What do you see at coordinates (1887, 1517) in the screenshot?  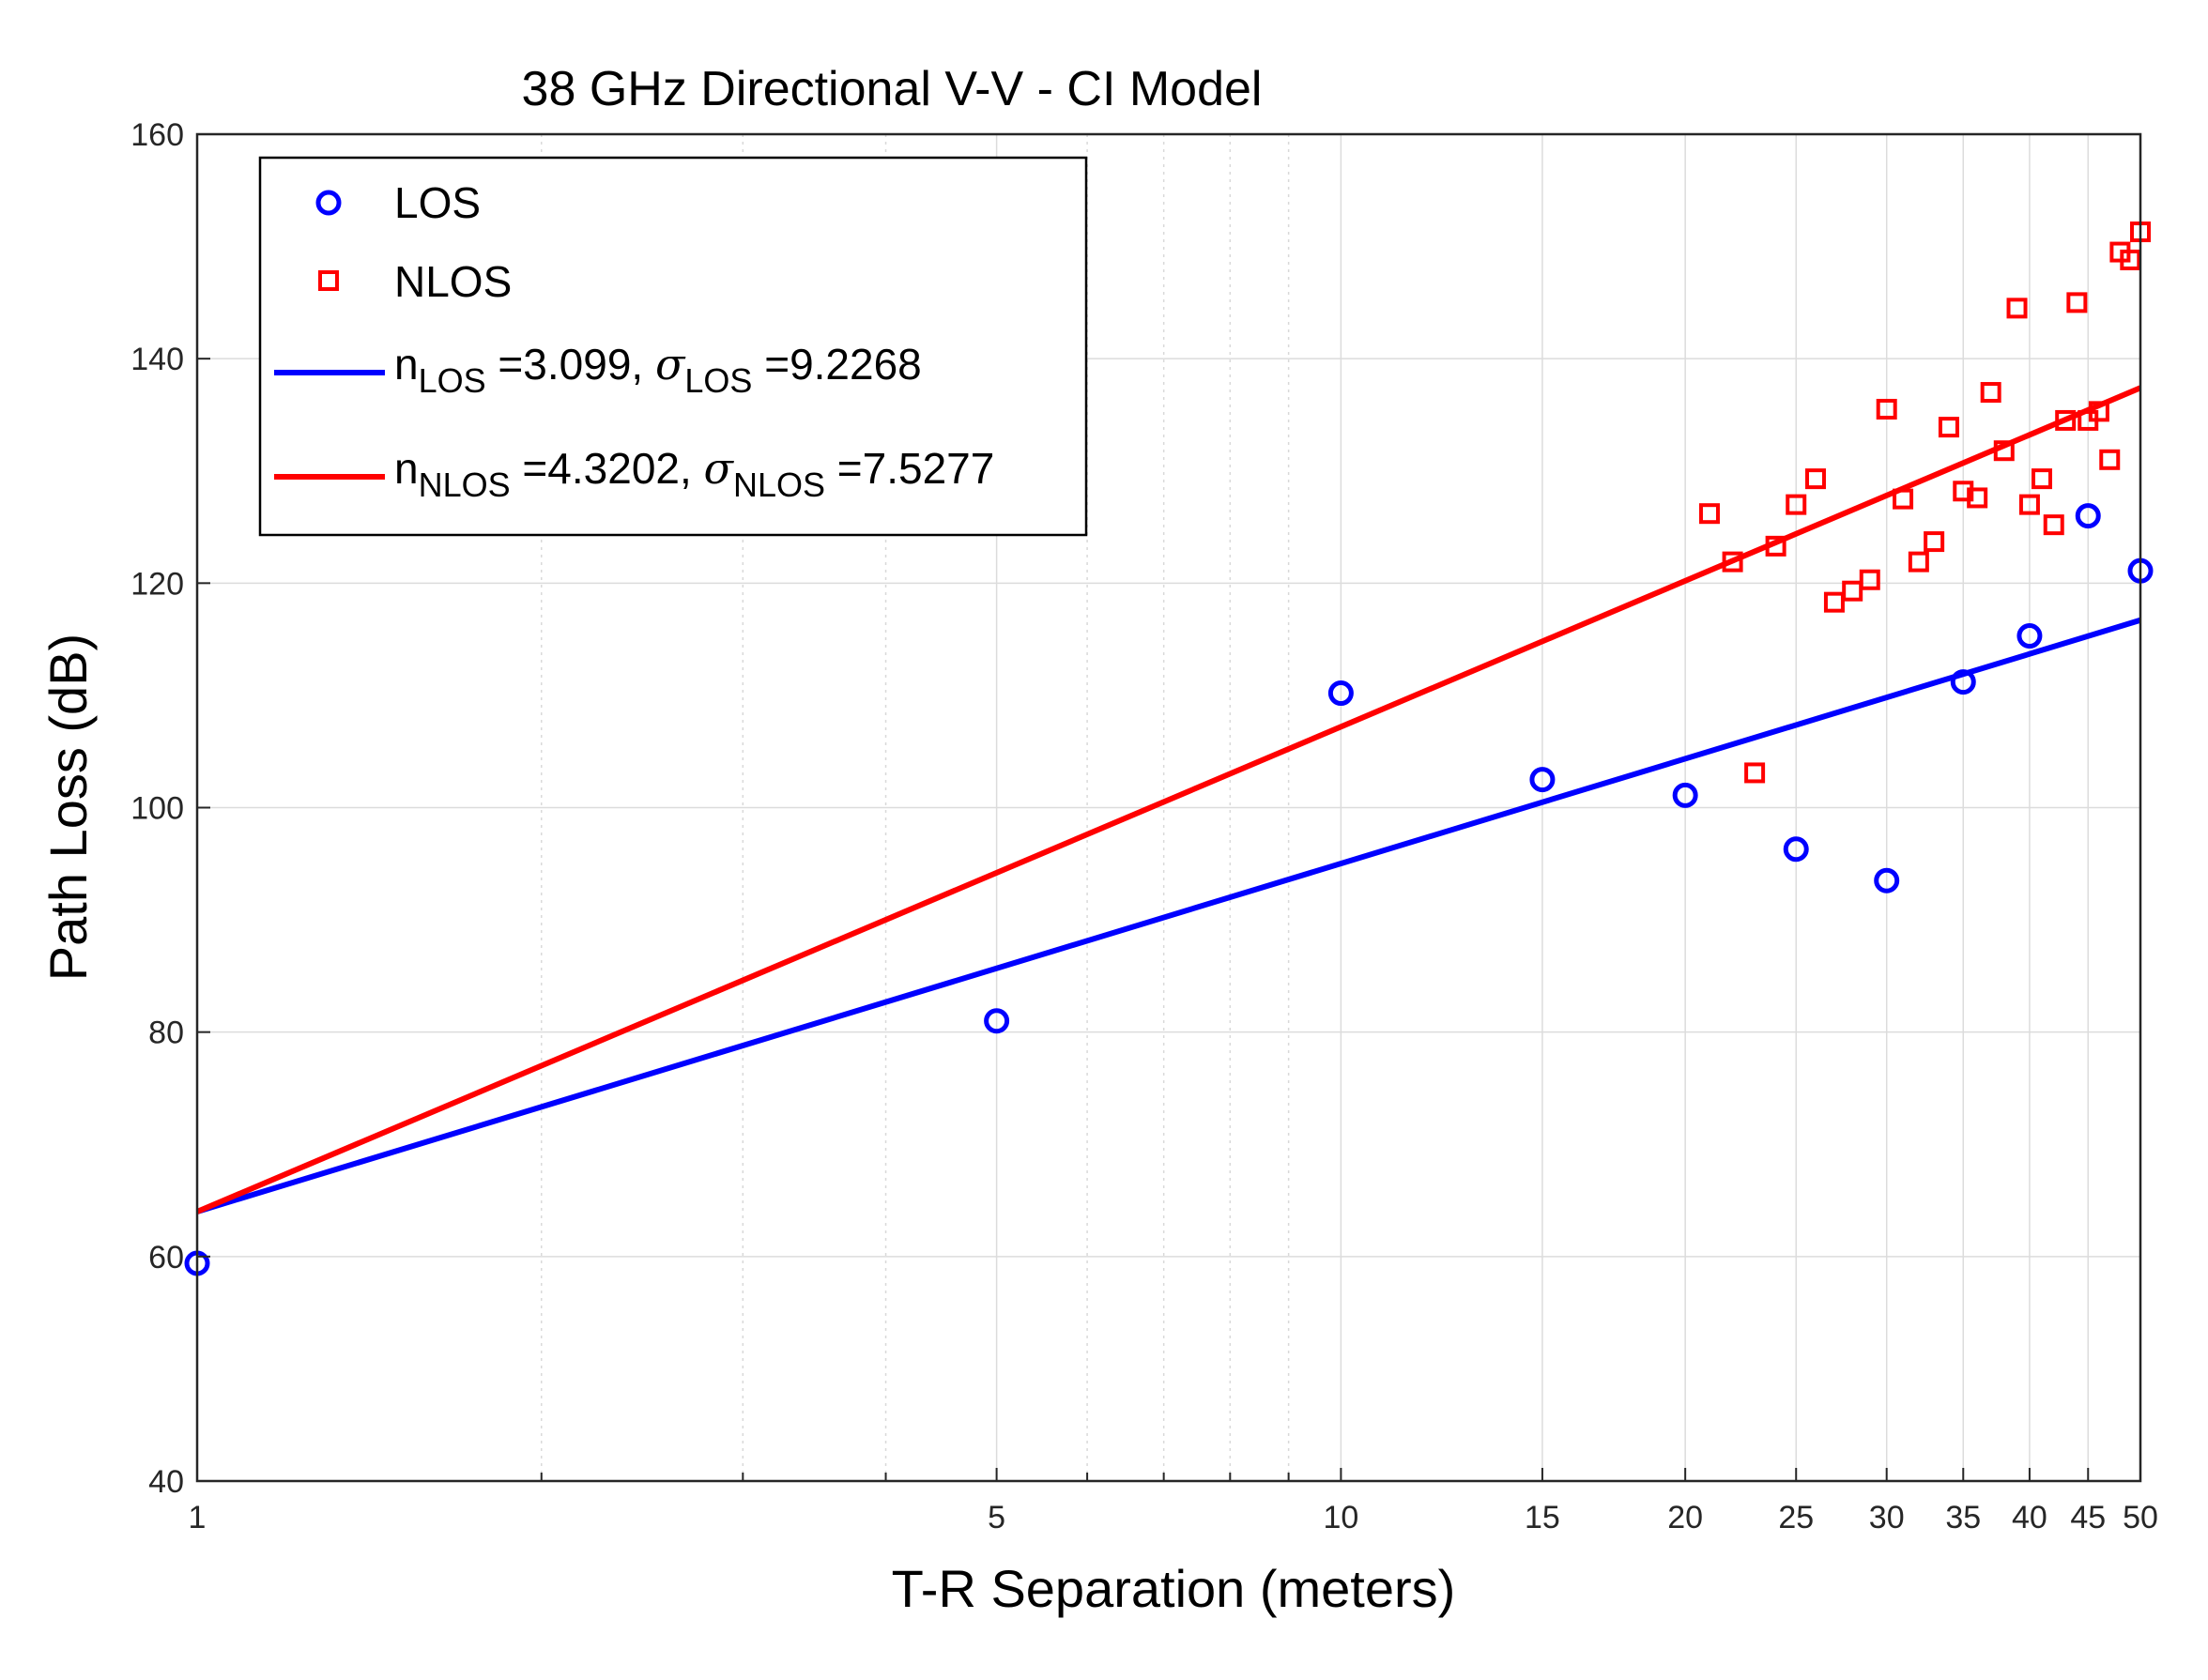 I see `x-tick-label: 30` at bounding box center [1887, 1517].